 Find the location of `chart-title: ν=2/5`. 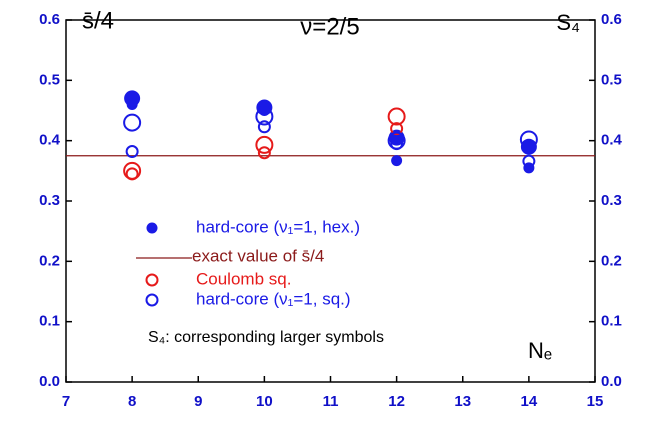

chart-title: ν=2/5 is located at coordinates (329, 26).